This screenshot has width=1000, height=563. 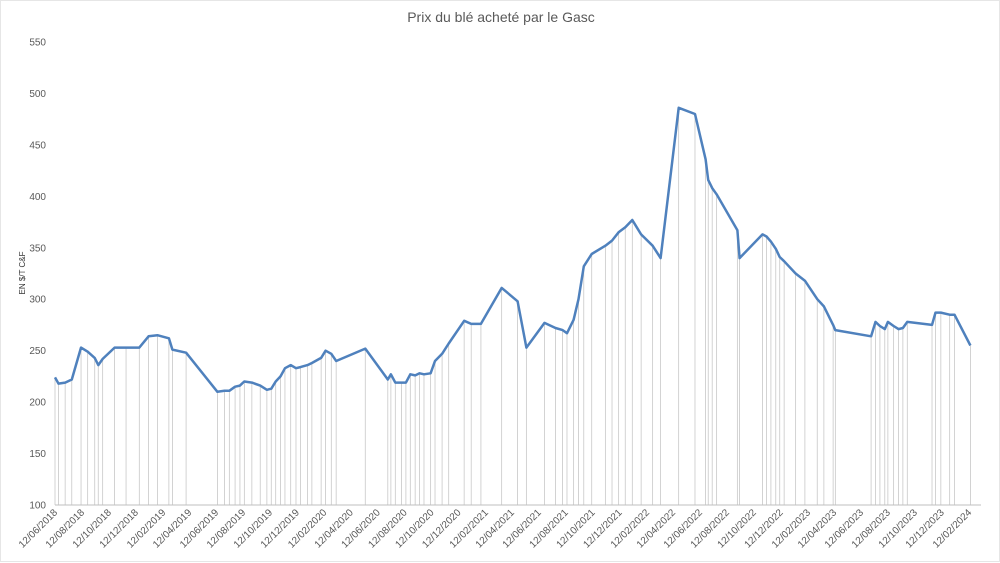 I want to click on y-tick-label: 150, so click(x=37, y=454).